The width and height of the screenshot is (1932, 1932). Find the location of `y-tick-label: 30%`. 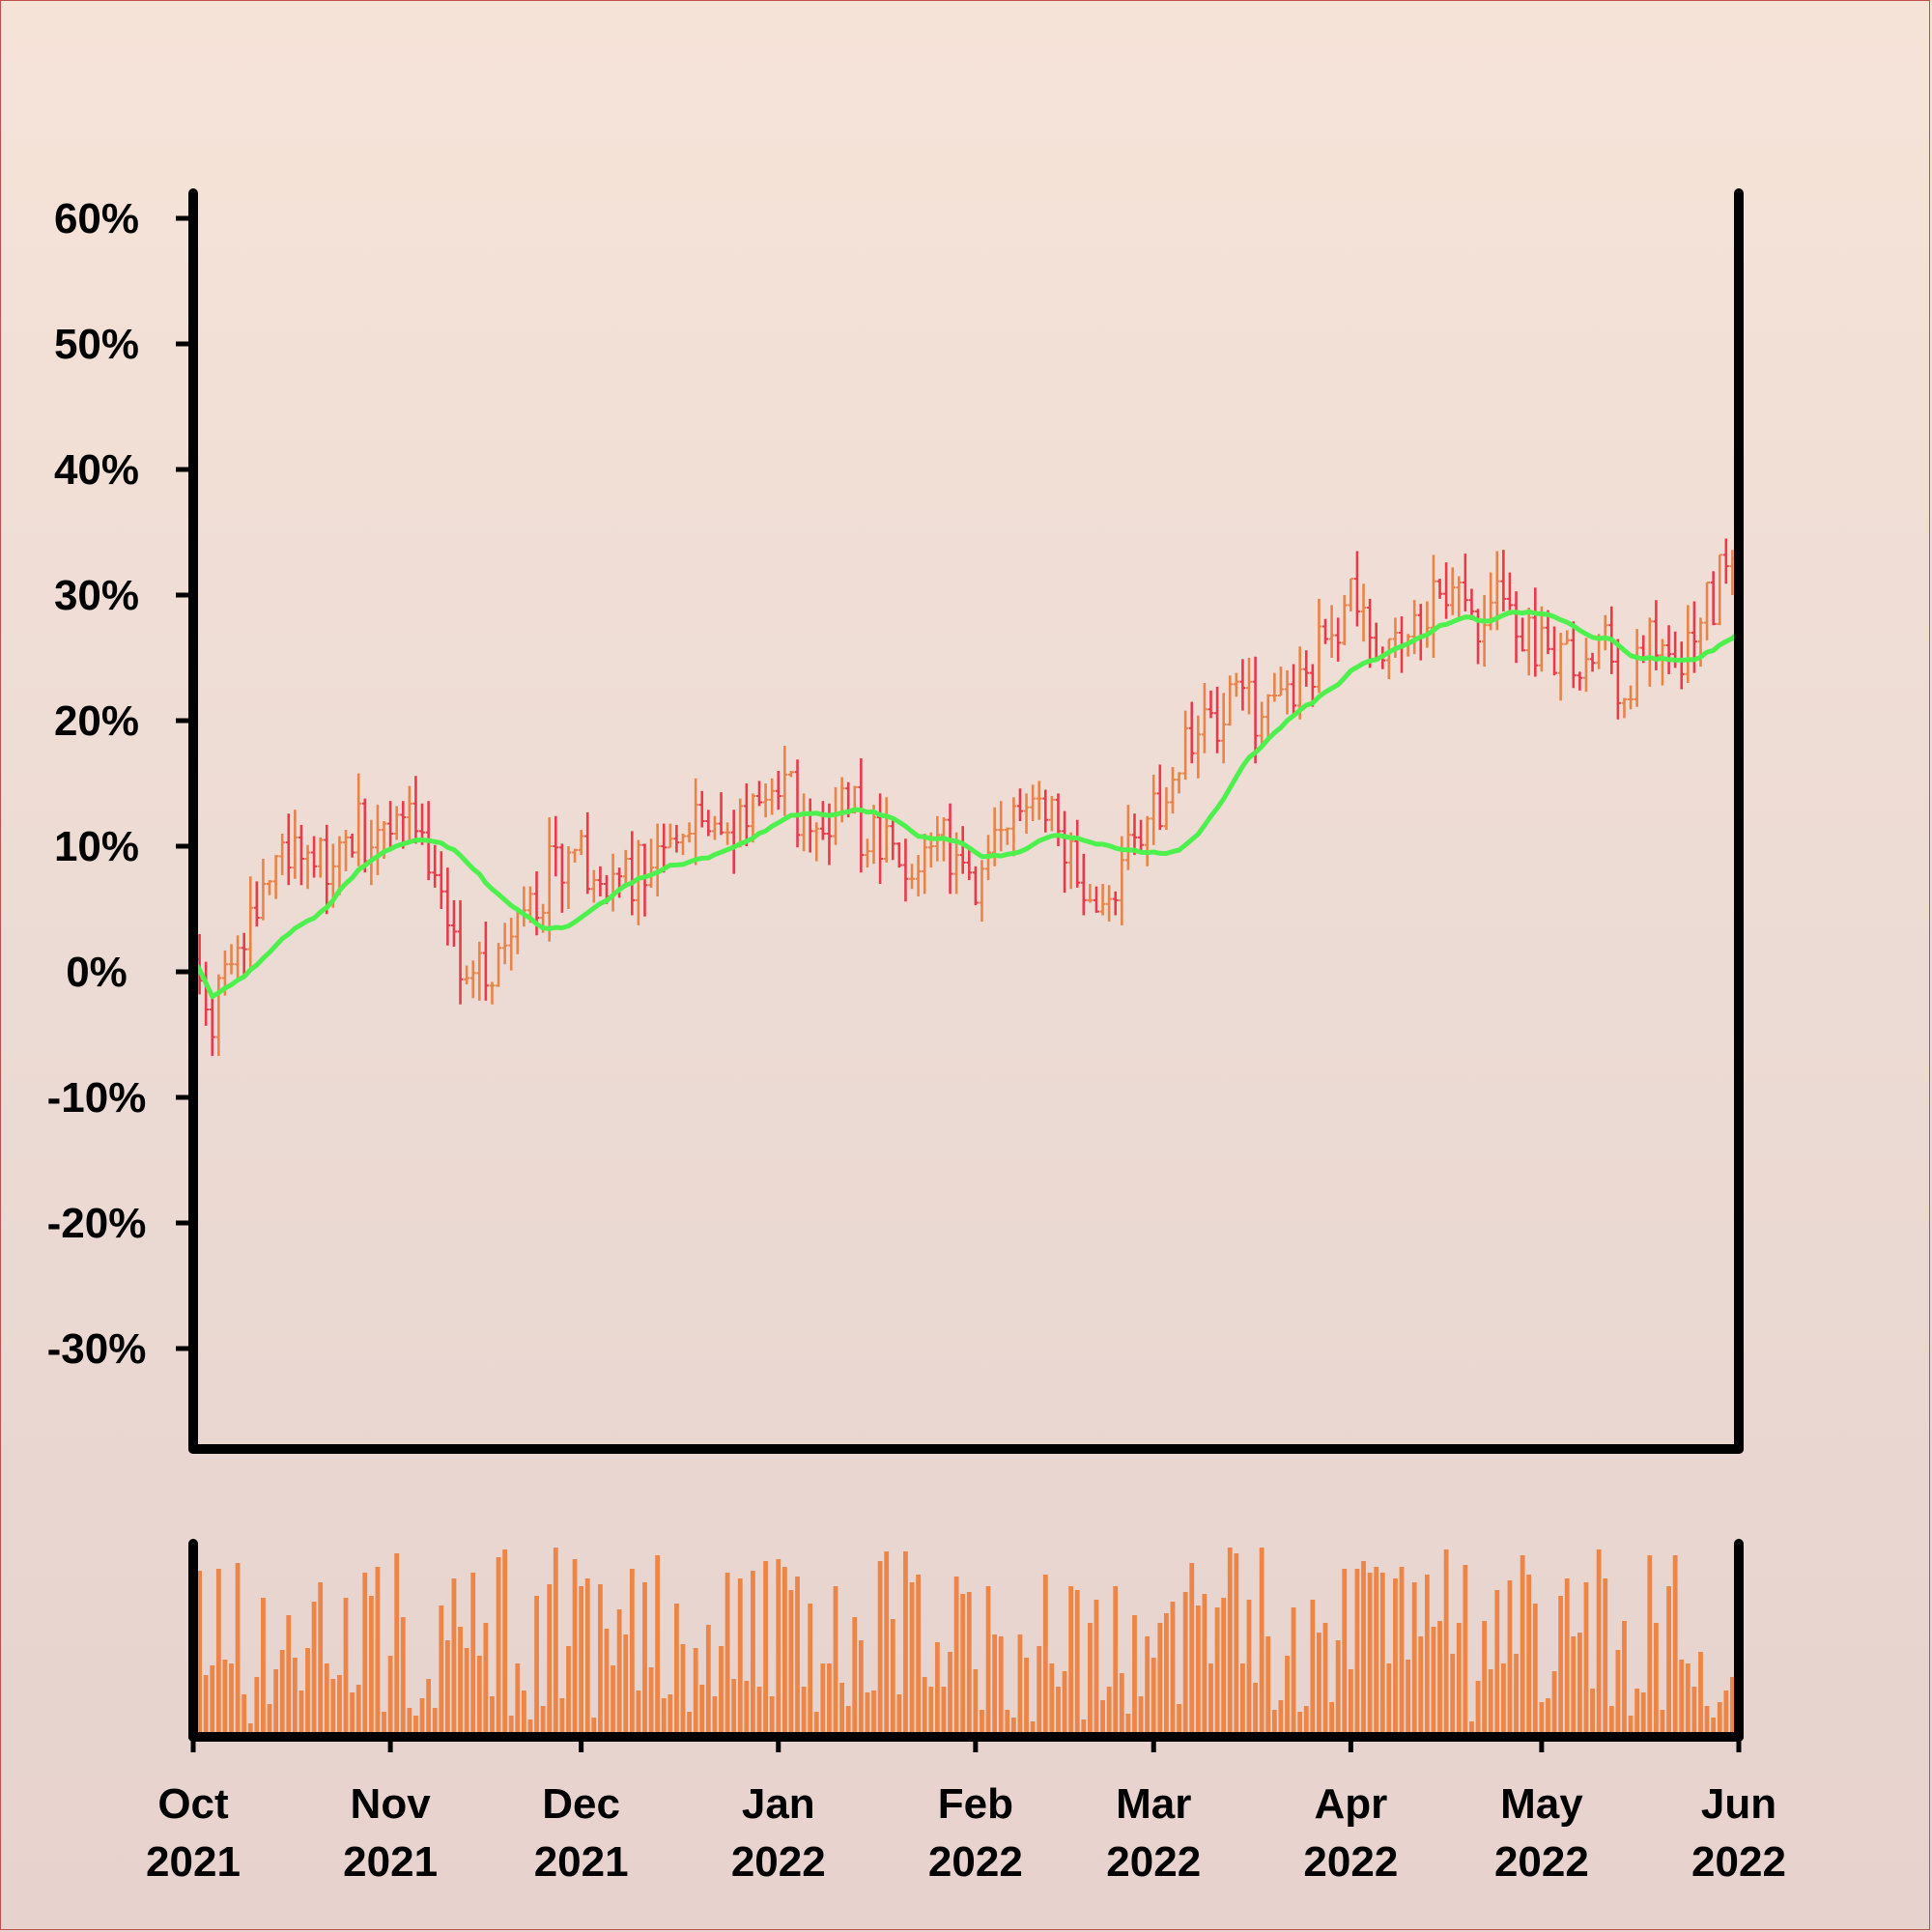

y-tick-label: 30% is located at coordinates (96, 595).